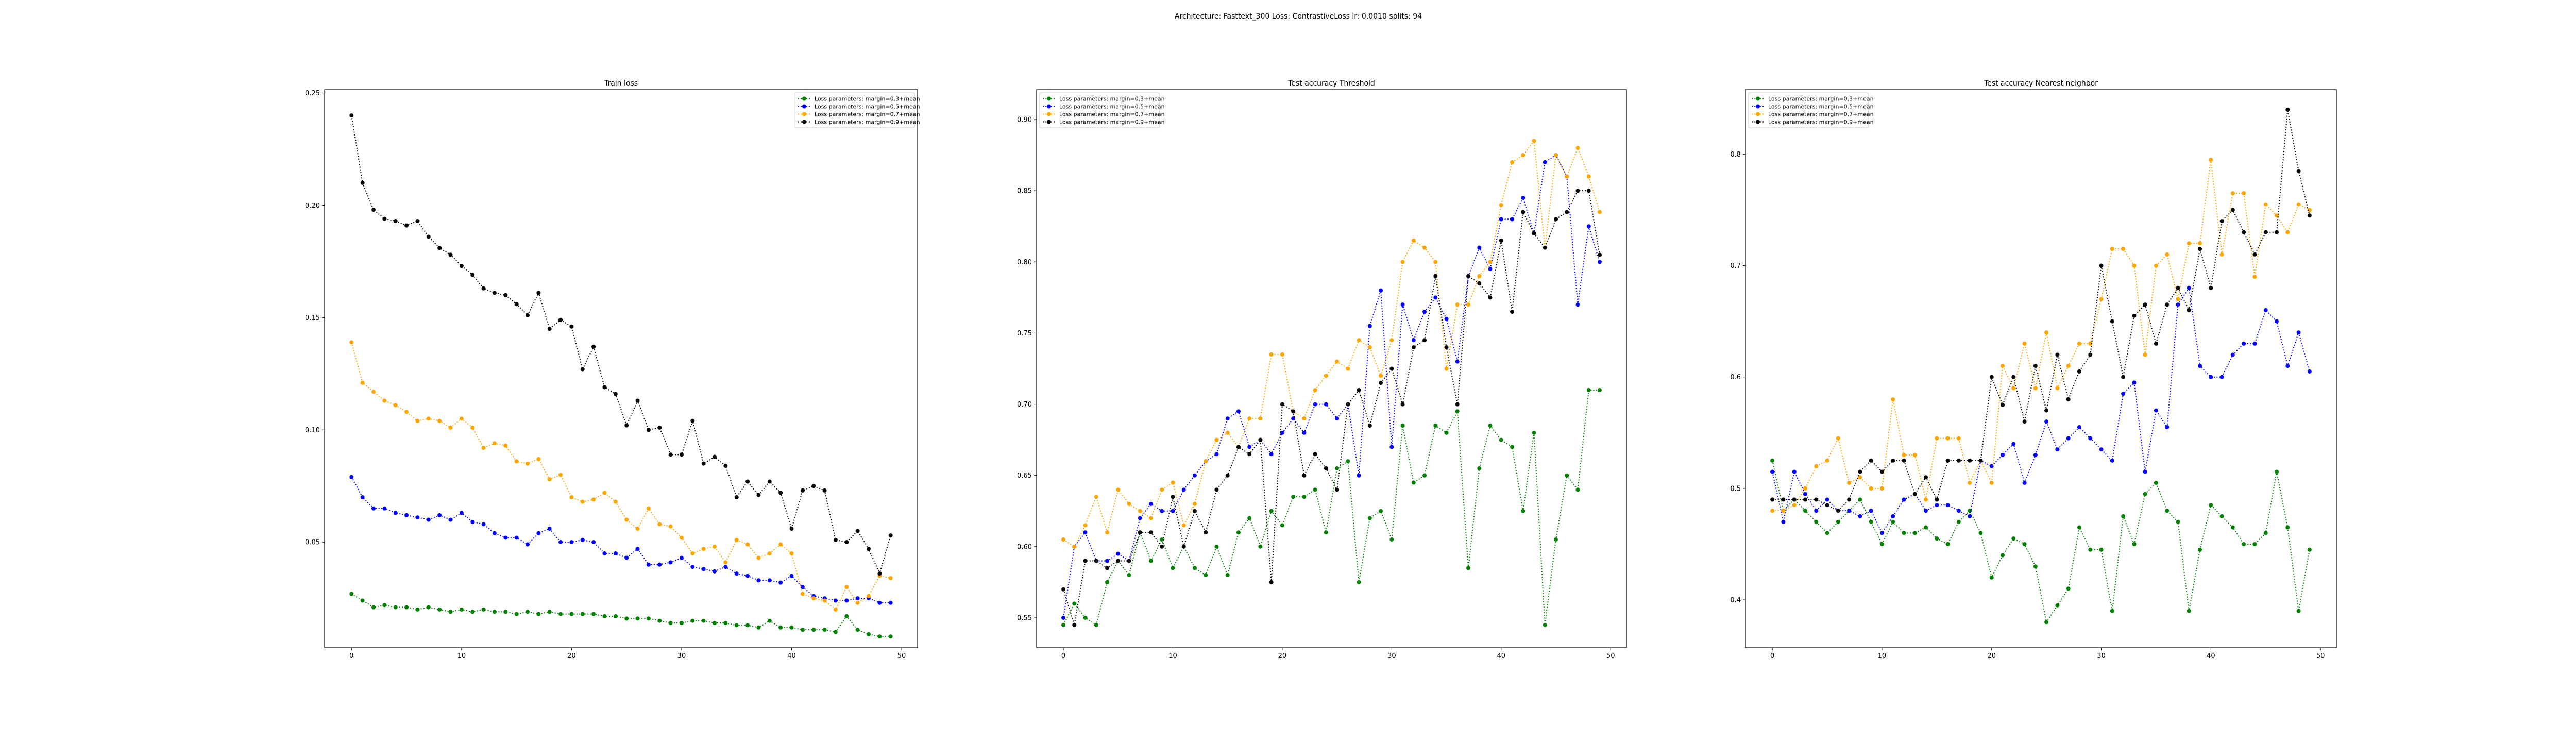 Image resolution: width=2576 pixels, height=742 pixels. Describe the element at coordinates (1024, 547) in the screenshot. I see `y-tick-label: 0.60` at that location.